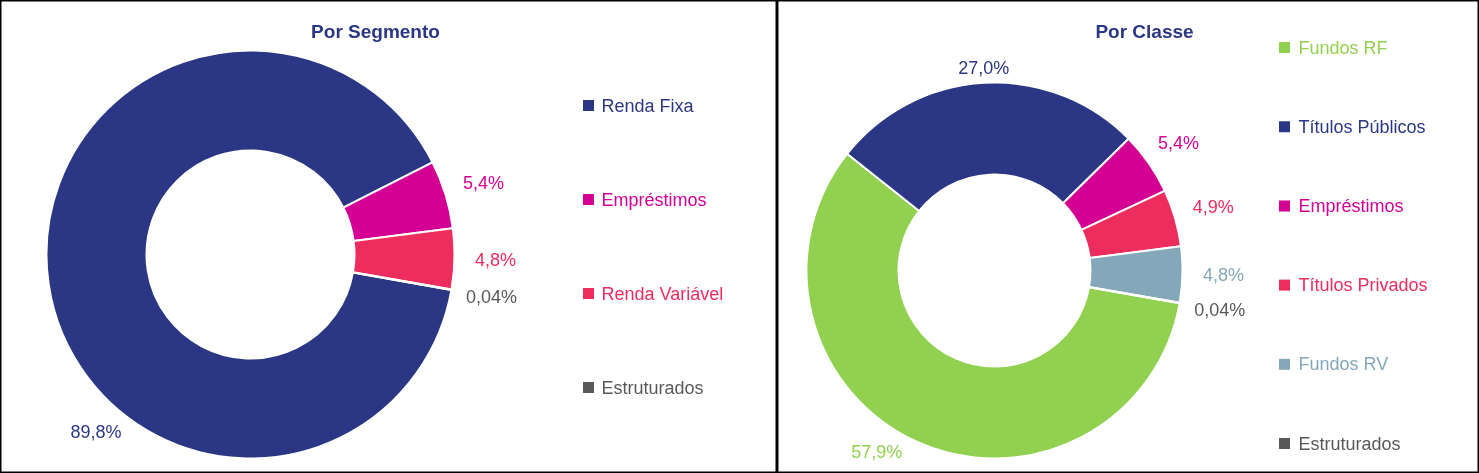  What do you see at coordinates (375, 31) in the screenshot?
I see `chart-title: Por Segmento` at bounding box center [375, 31].